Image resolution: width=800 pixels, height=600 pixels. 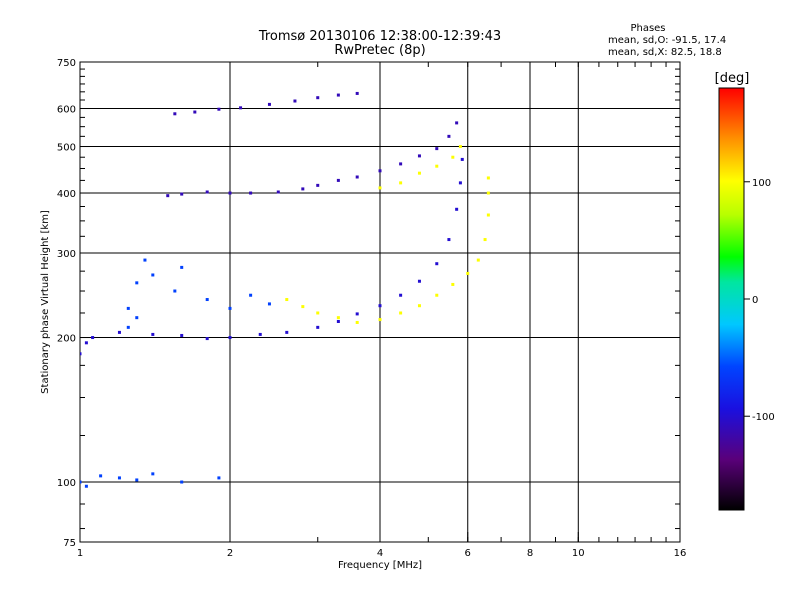 What do you see at coordinates (578, 553) in the screenshot?
I see `x-tick-label: 10` at bounding box center [578, 553].